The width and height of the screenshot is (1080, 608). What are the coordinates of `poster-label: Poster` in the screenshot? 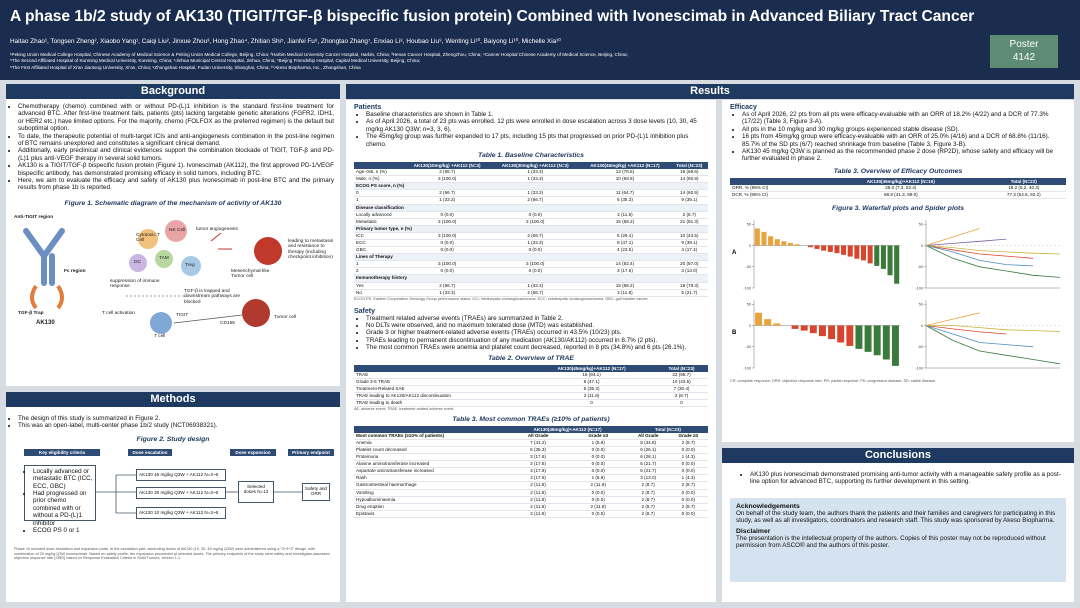 It's located at (1024, 44).